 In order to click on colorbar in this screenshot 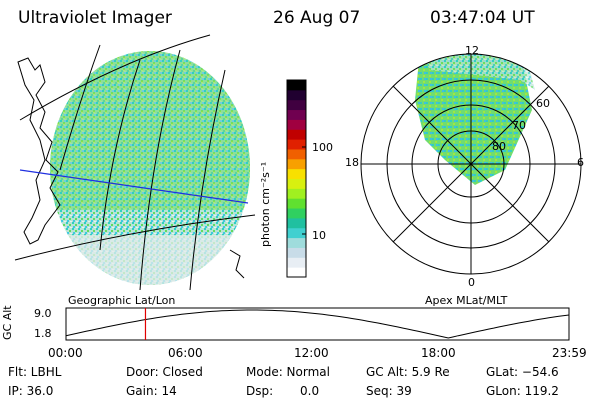, I will do `click(296, 178)`.